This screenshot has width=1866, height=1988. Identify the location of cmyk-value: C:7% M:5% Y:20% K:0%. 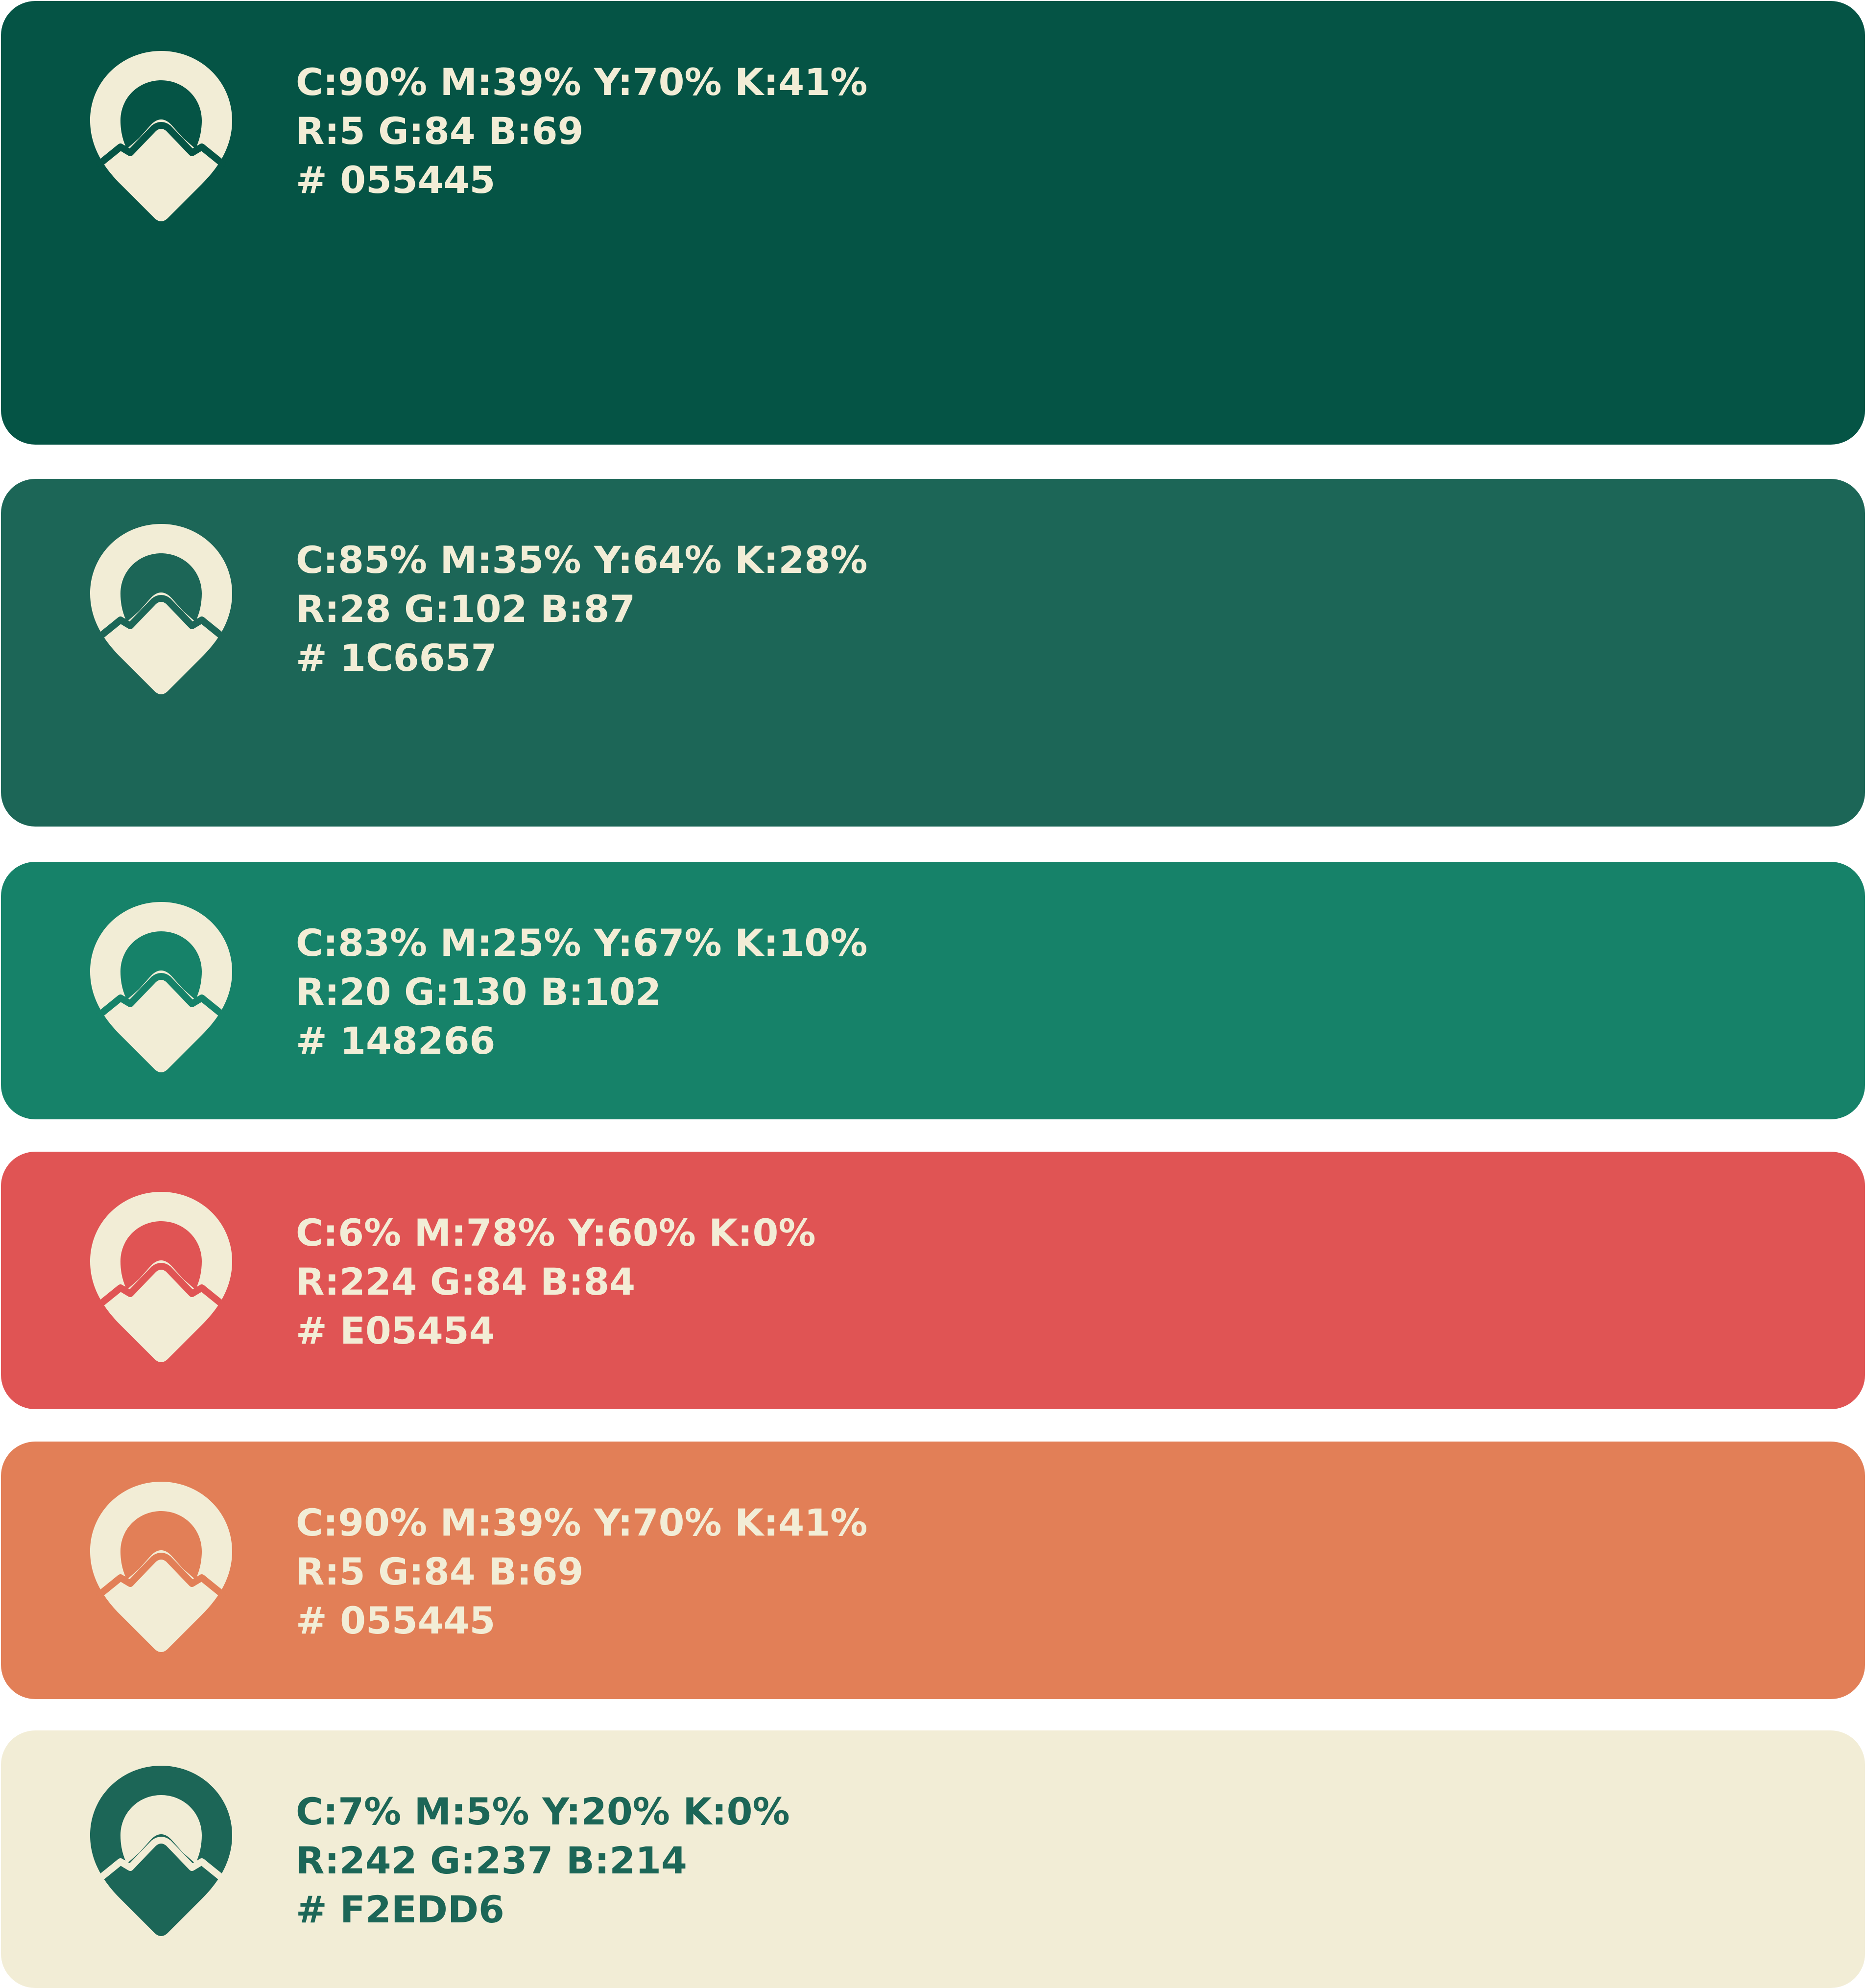
(543, 1811).